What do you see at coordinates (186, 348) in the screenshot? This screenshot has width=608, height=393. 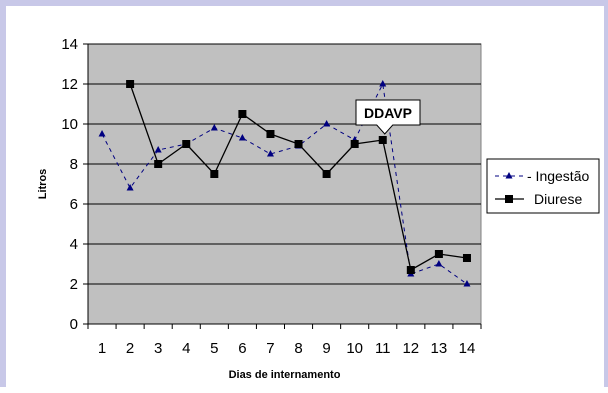 I see `x-tick-label: 4` at bounding box center [186, 348].